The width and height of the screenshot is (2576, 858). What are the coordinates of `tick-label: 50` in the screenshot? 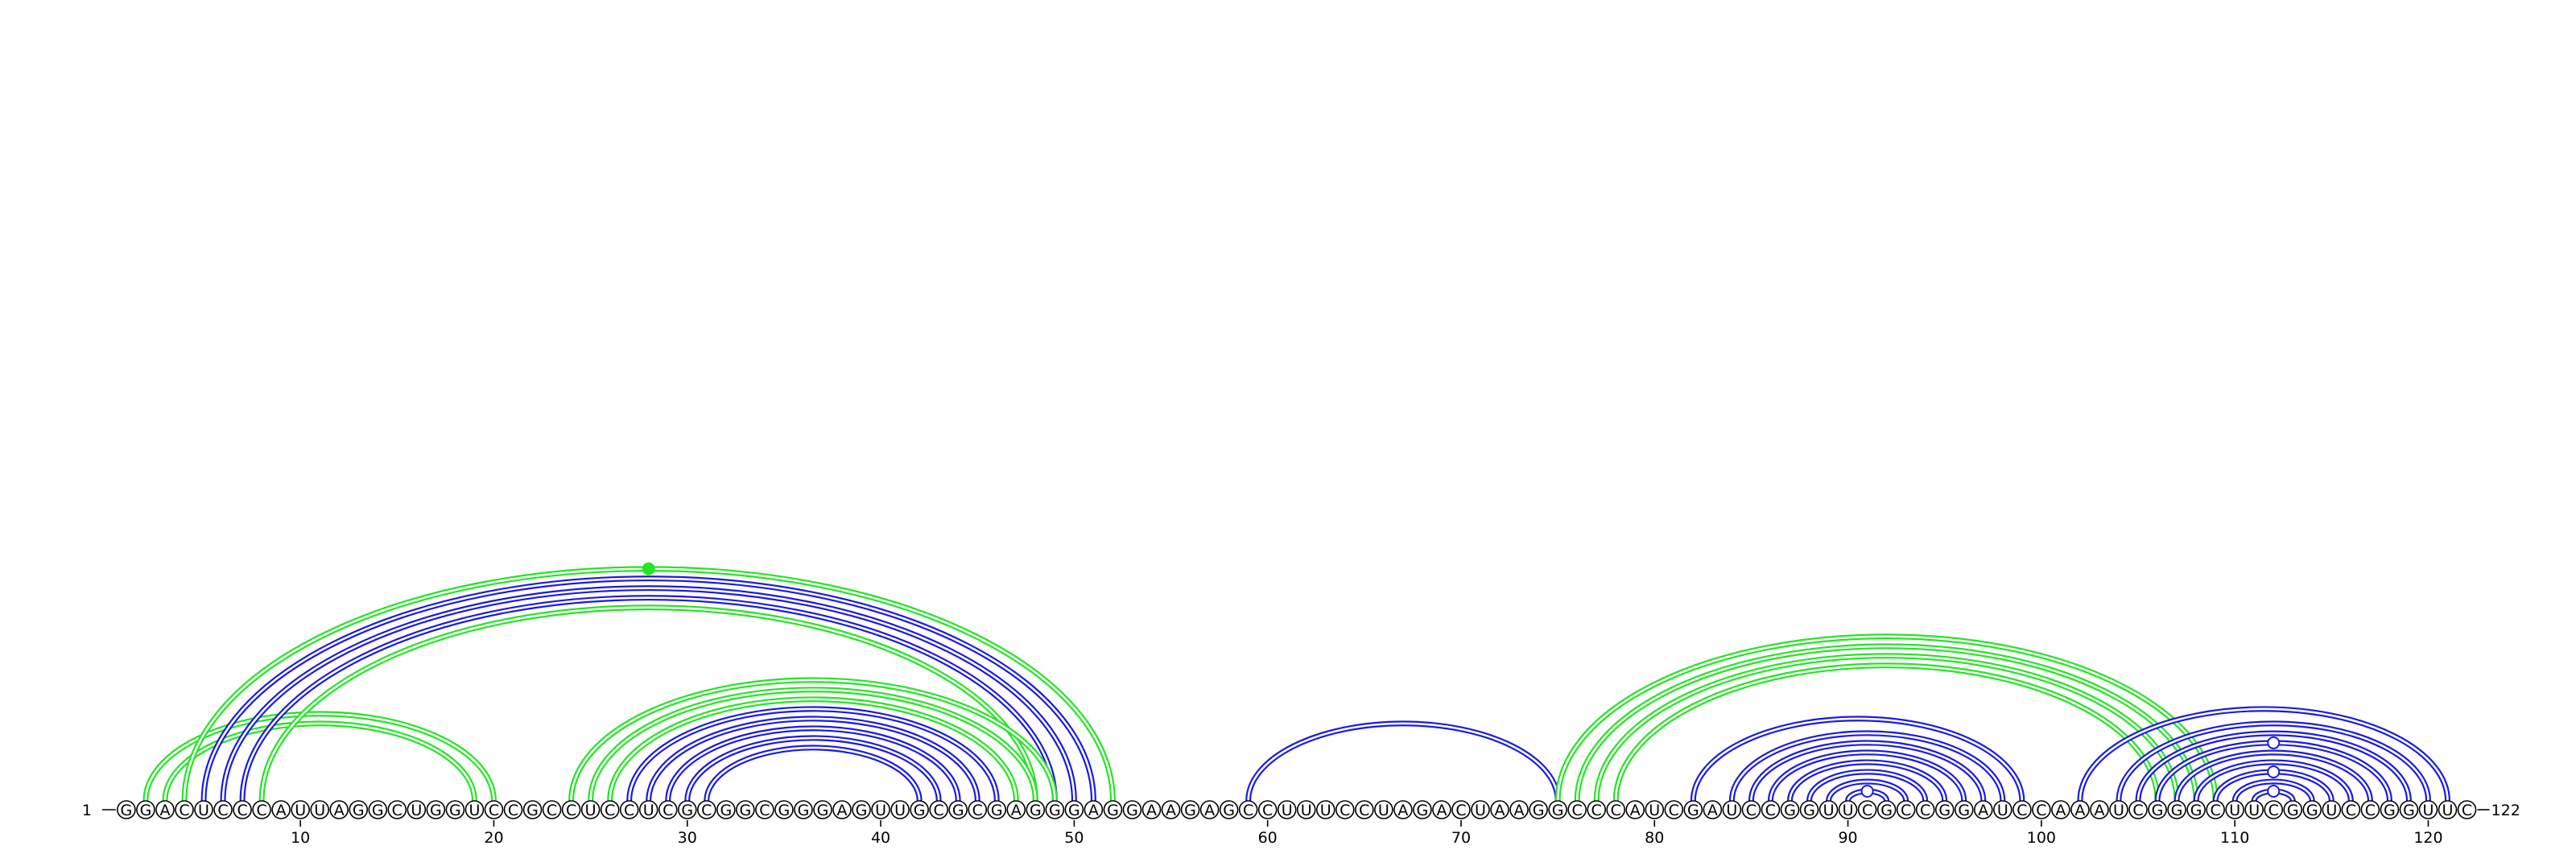 It's located at (1074, 838).